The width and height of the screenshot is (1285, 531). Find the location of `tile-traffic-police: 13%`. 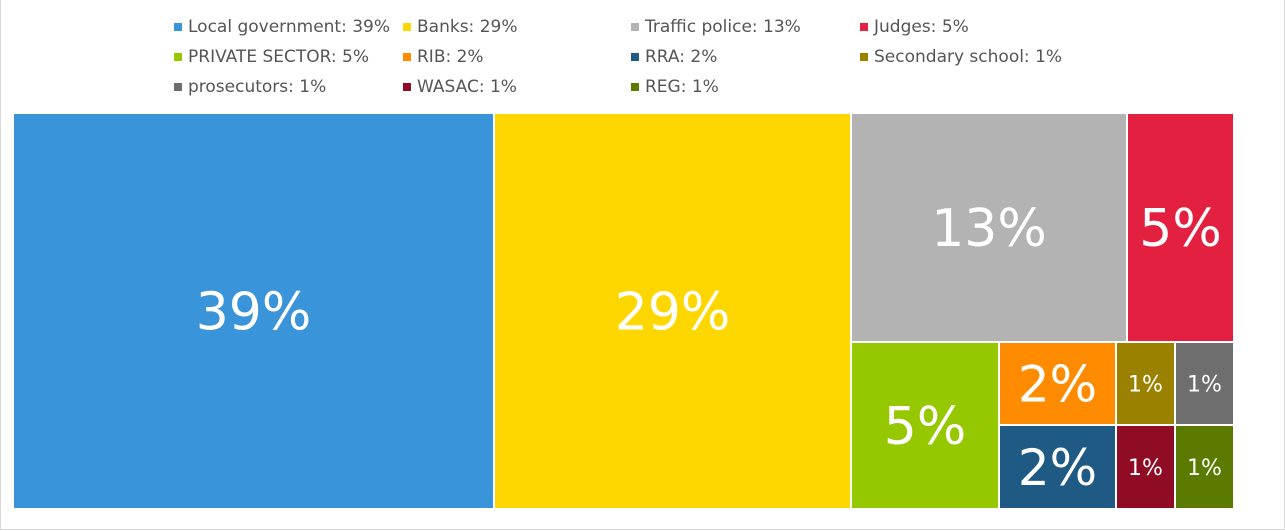

tile-traffic-police: 13% is located at coordinates (989, 227).